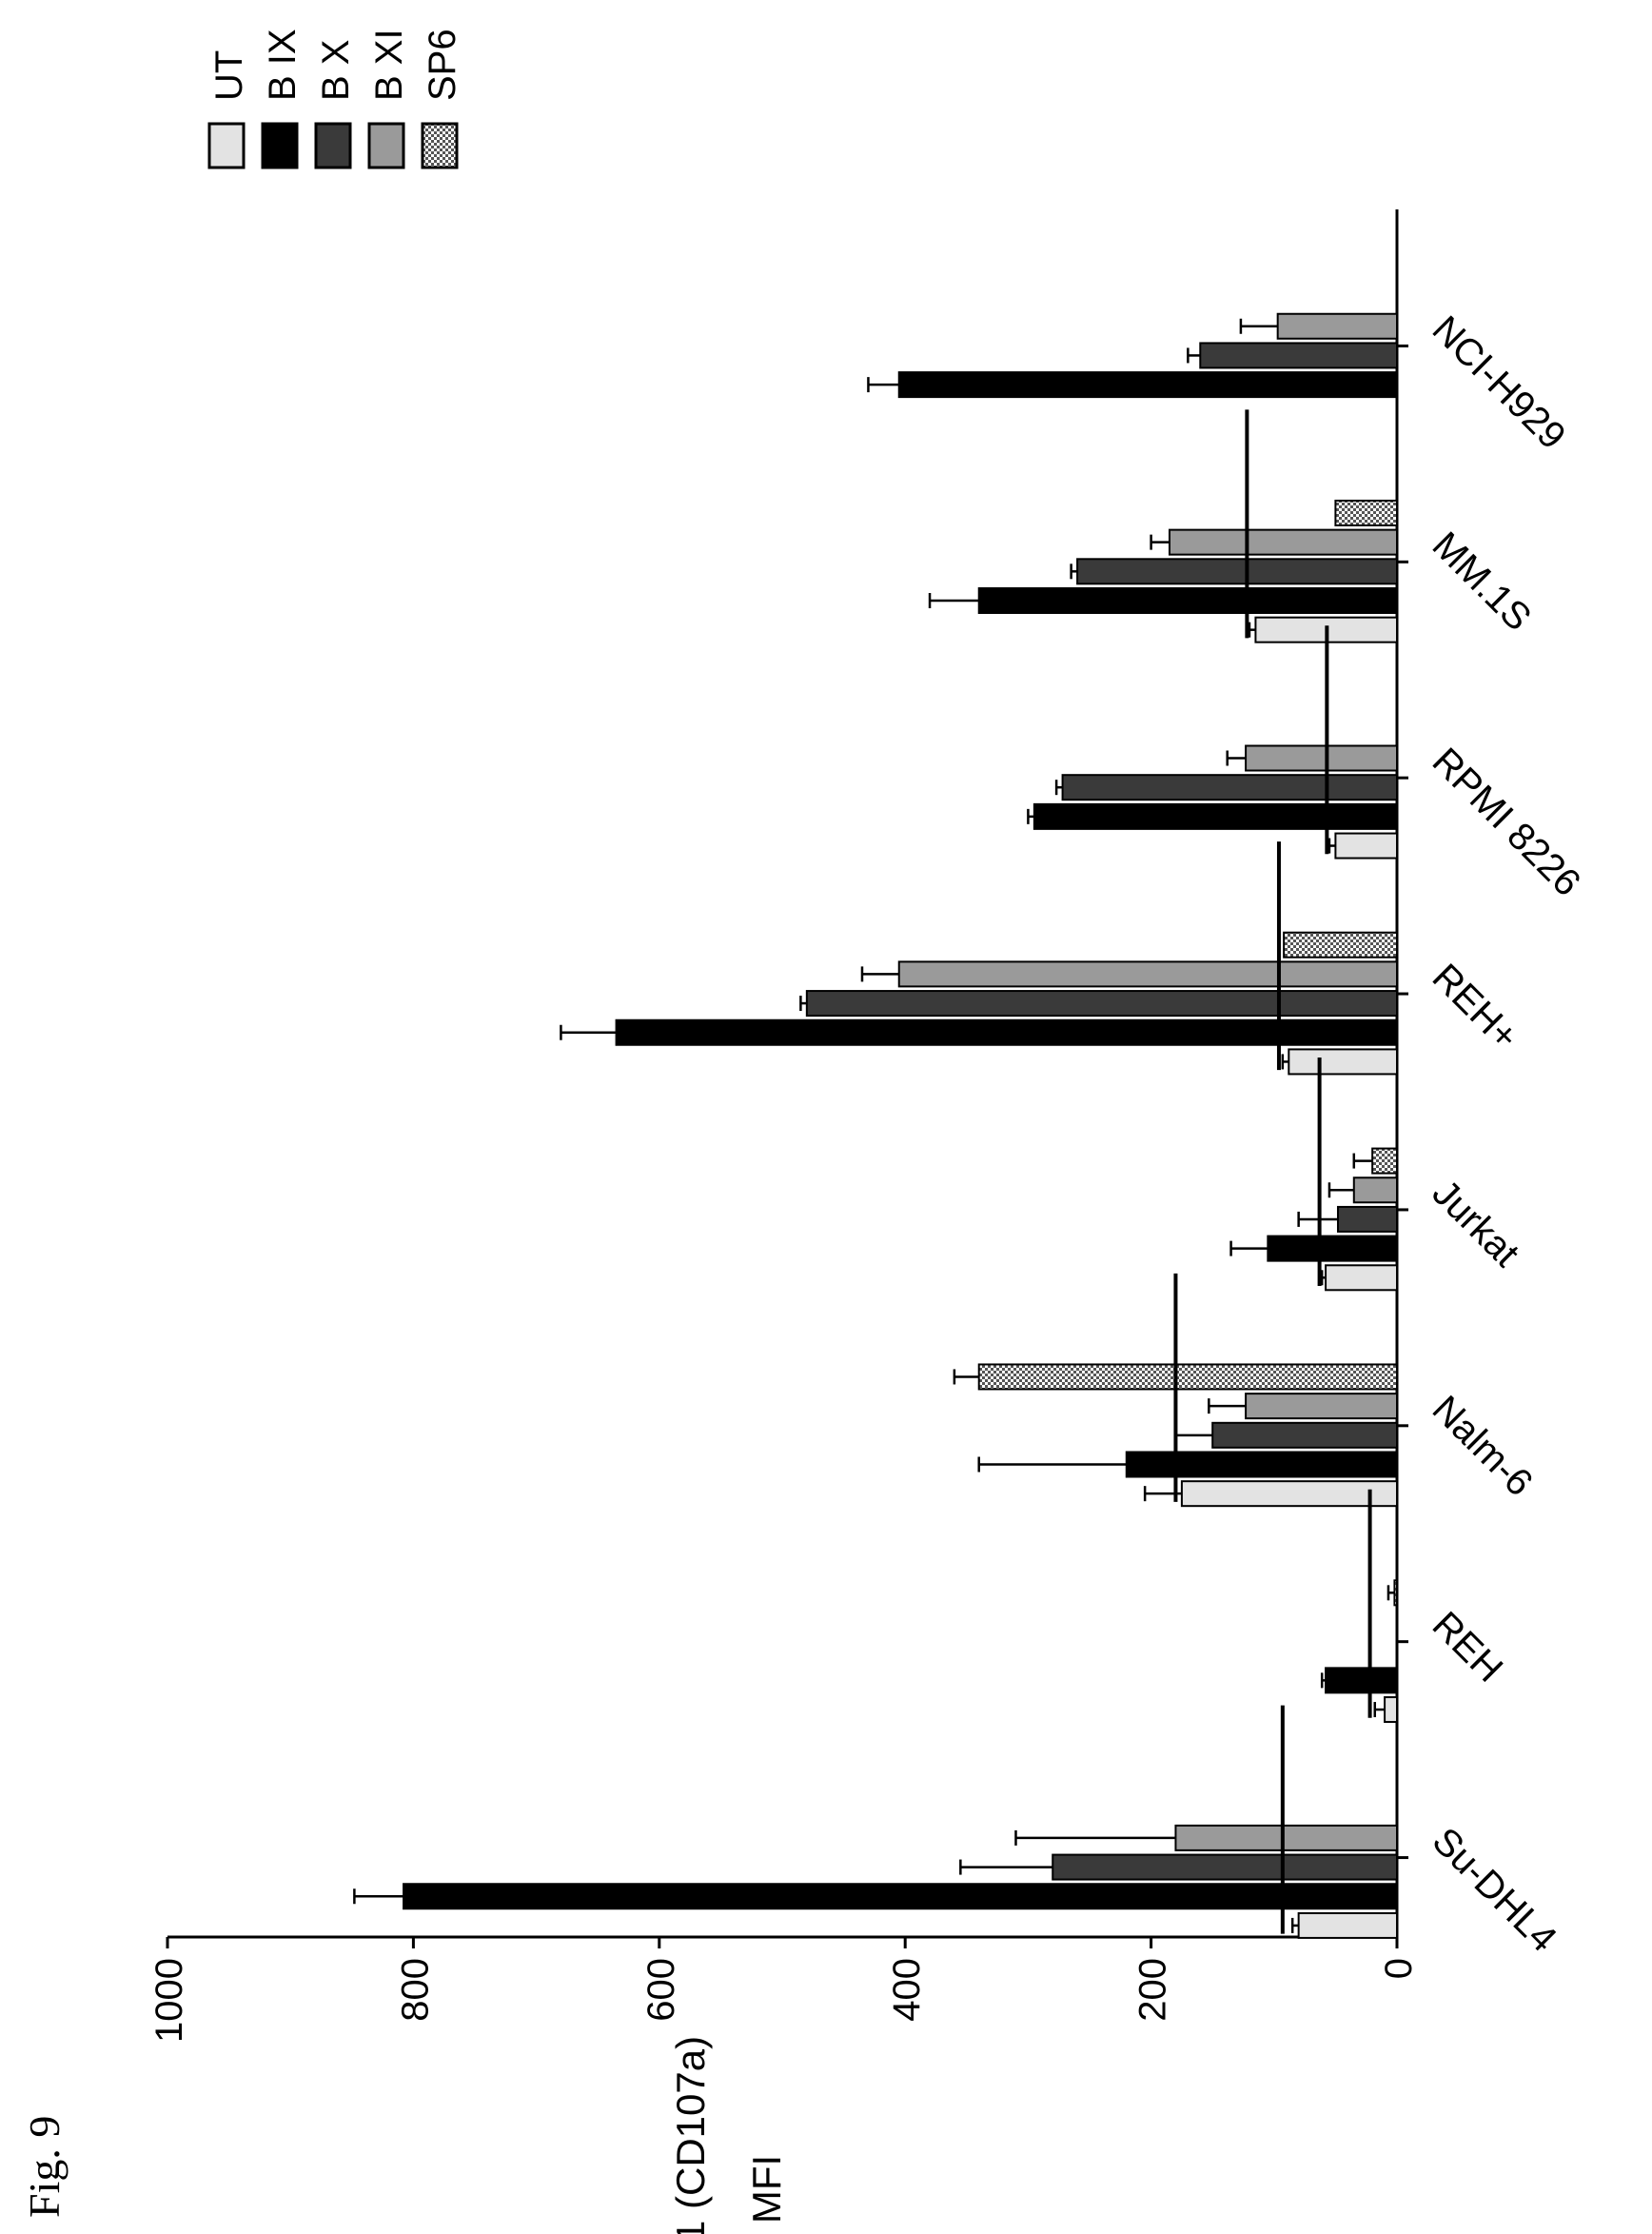 The image size is (1652, 2234). Describe the element at coordinates (1468, 1647) in the screenshot. I see `category-label: REH` at that location.